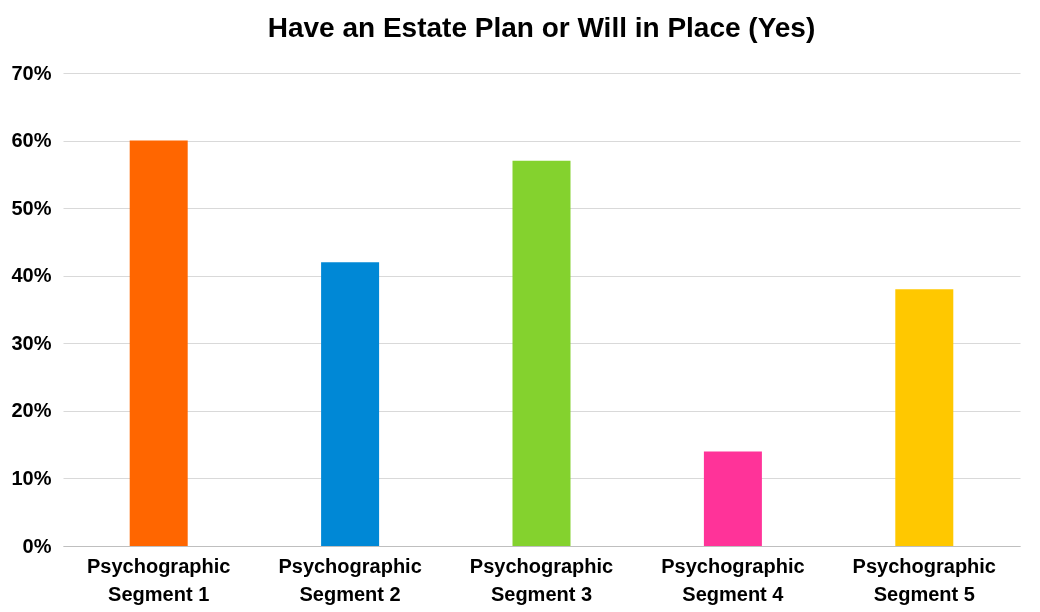  What do you see at coordinates (31, 275) in the screenshot?
I see `y-tick-label: 40%` at bounding box center [31, 275].